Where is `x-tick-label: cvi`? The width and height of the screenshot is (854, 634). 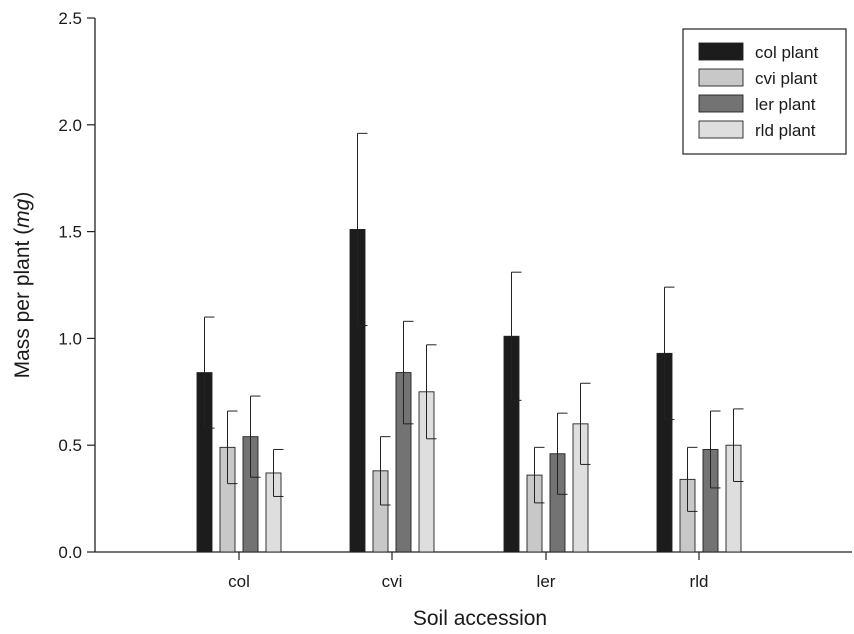
x-tick-label: cvi is located at coordinates (392, 581).